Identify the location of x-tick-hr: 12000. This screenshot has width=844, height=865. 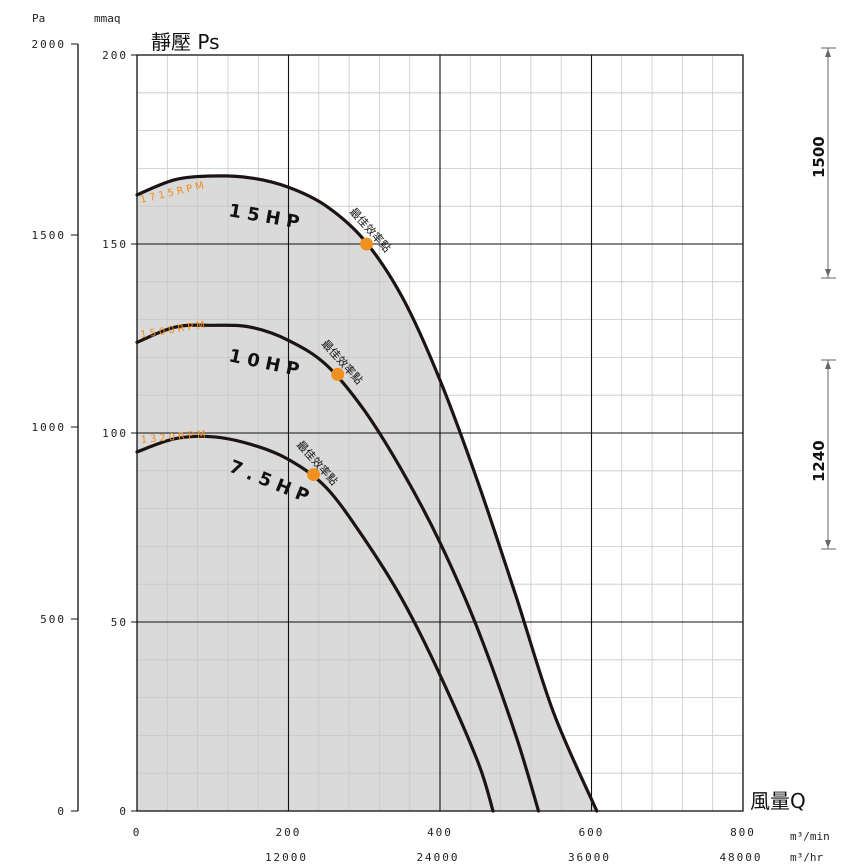
(286, 857).